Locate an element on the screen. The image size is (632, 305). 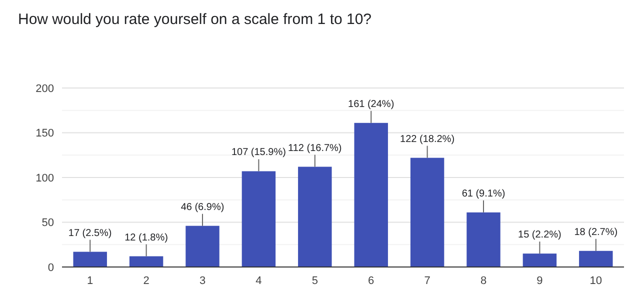
y-tick-label: 100 is located at coordinates (45, 178).